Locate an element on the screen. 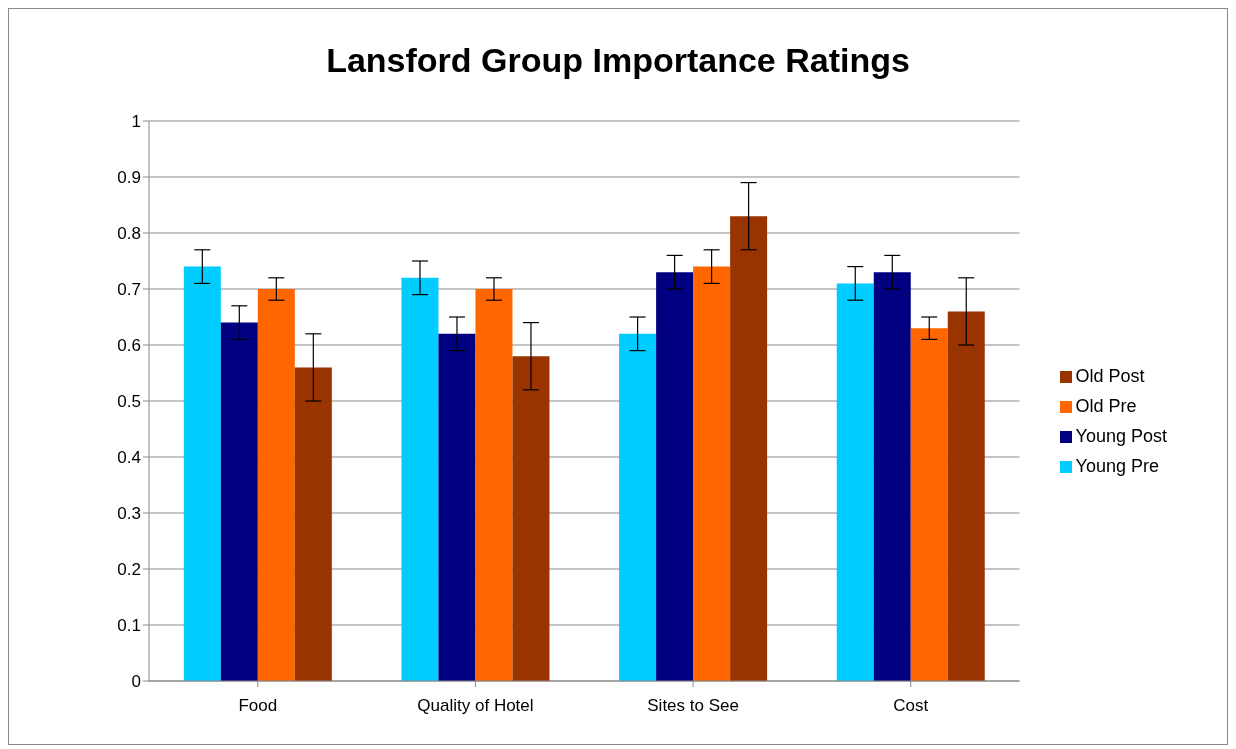 Image resolution: width=1236 pixels, height=749 pixels. y-tick-label: 0.9 is located at coordinates (129, 178).